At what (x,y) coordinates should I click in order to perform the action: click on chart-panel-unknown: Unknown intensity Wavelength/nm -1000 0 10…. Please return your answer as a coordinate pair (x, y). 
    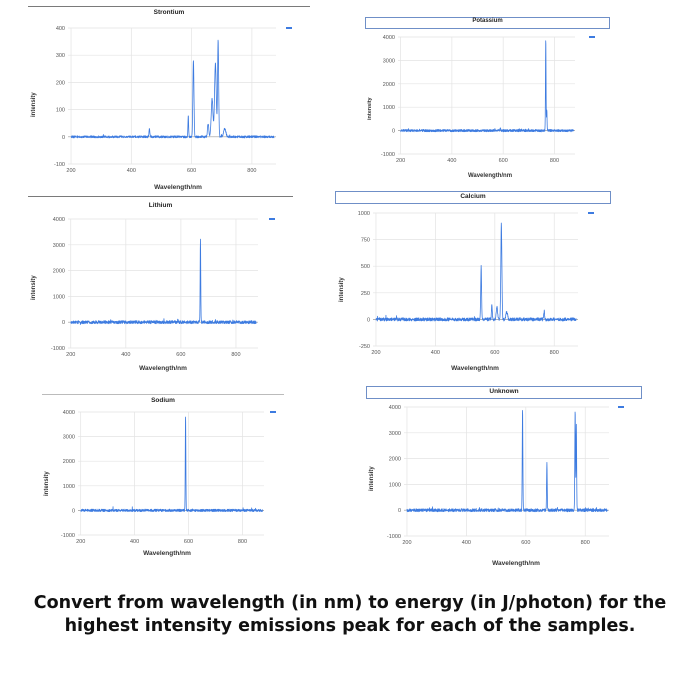
    Looking at the image, I should click on (504, 479).